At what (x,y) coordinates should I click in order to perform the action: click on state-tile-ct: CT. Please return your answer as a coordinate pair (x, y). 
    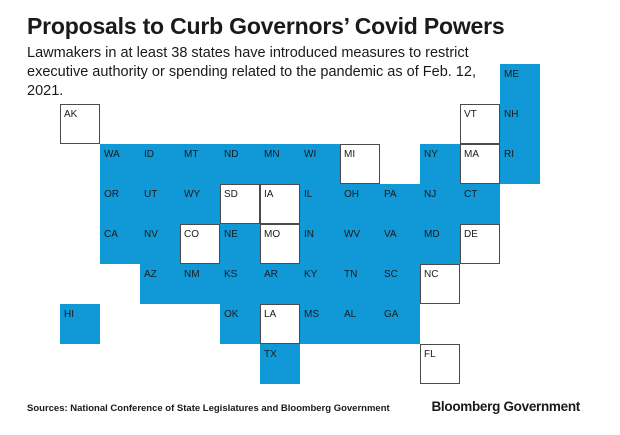
    Looking at the image, I should click on (480, 204).